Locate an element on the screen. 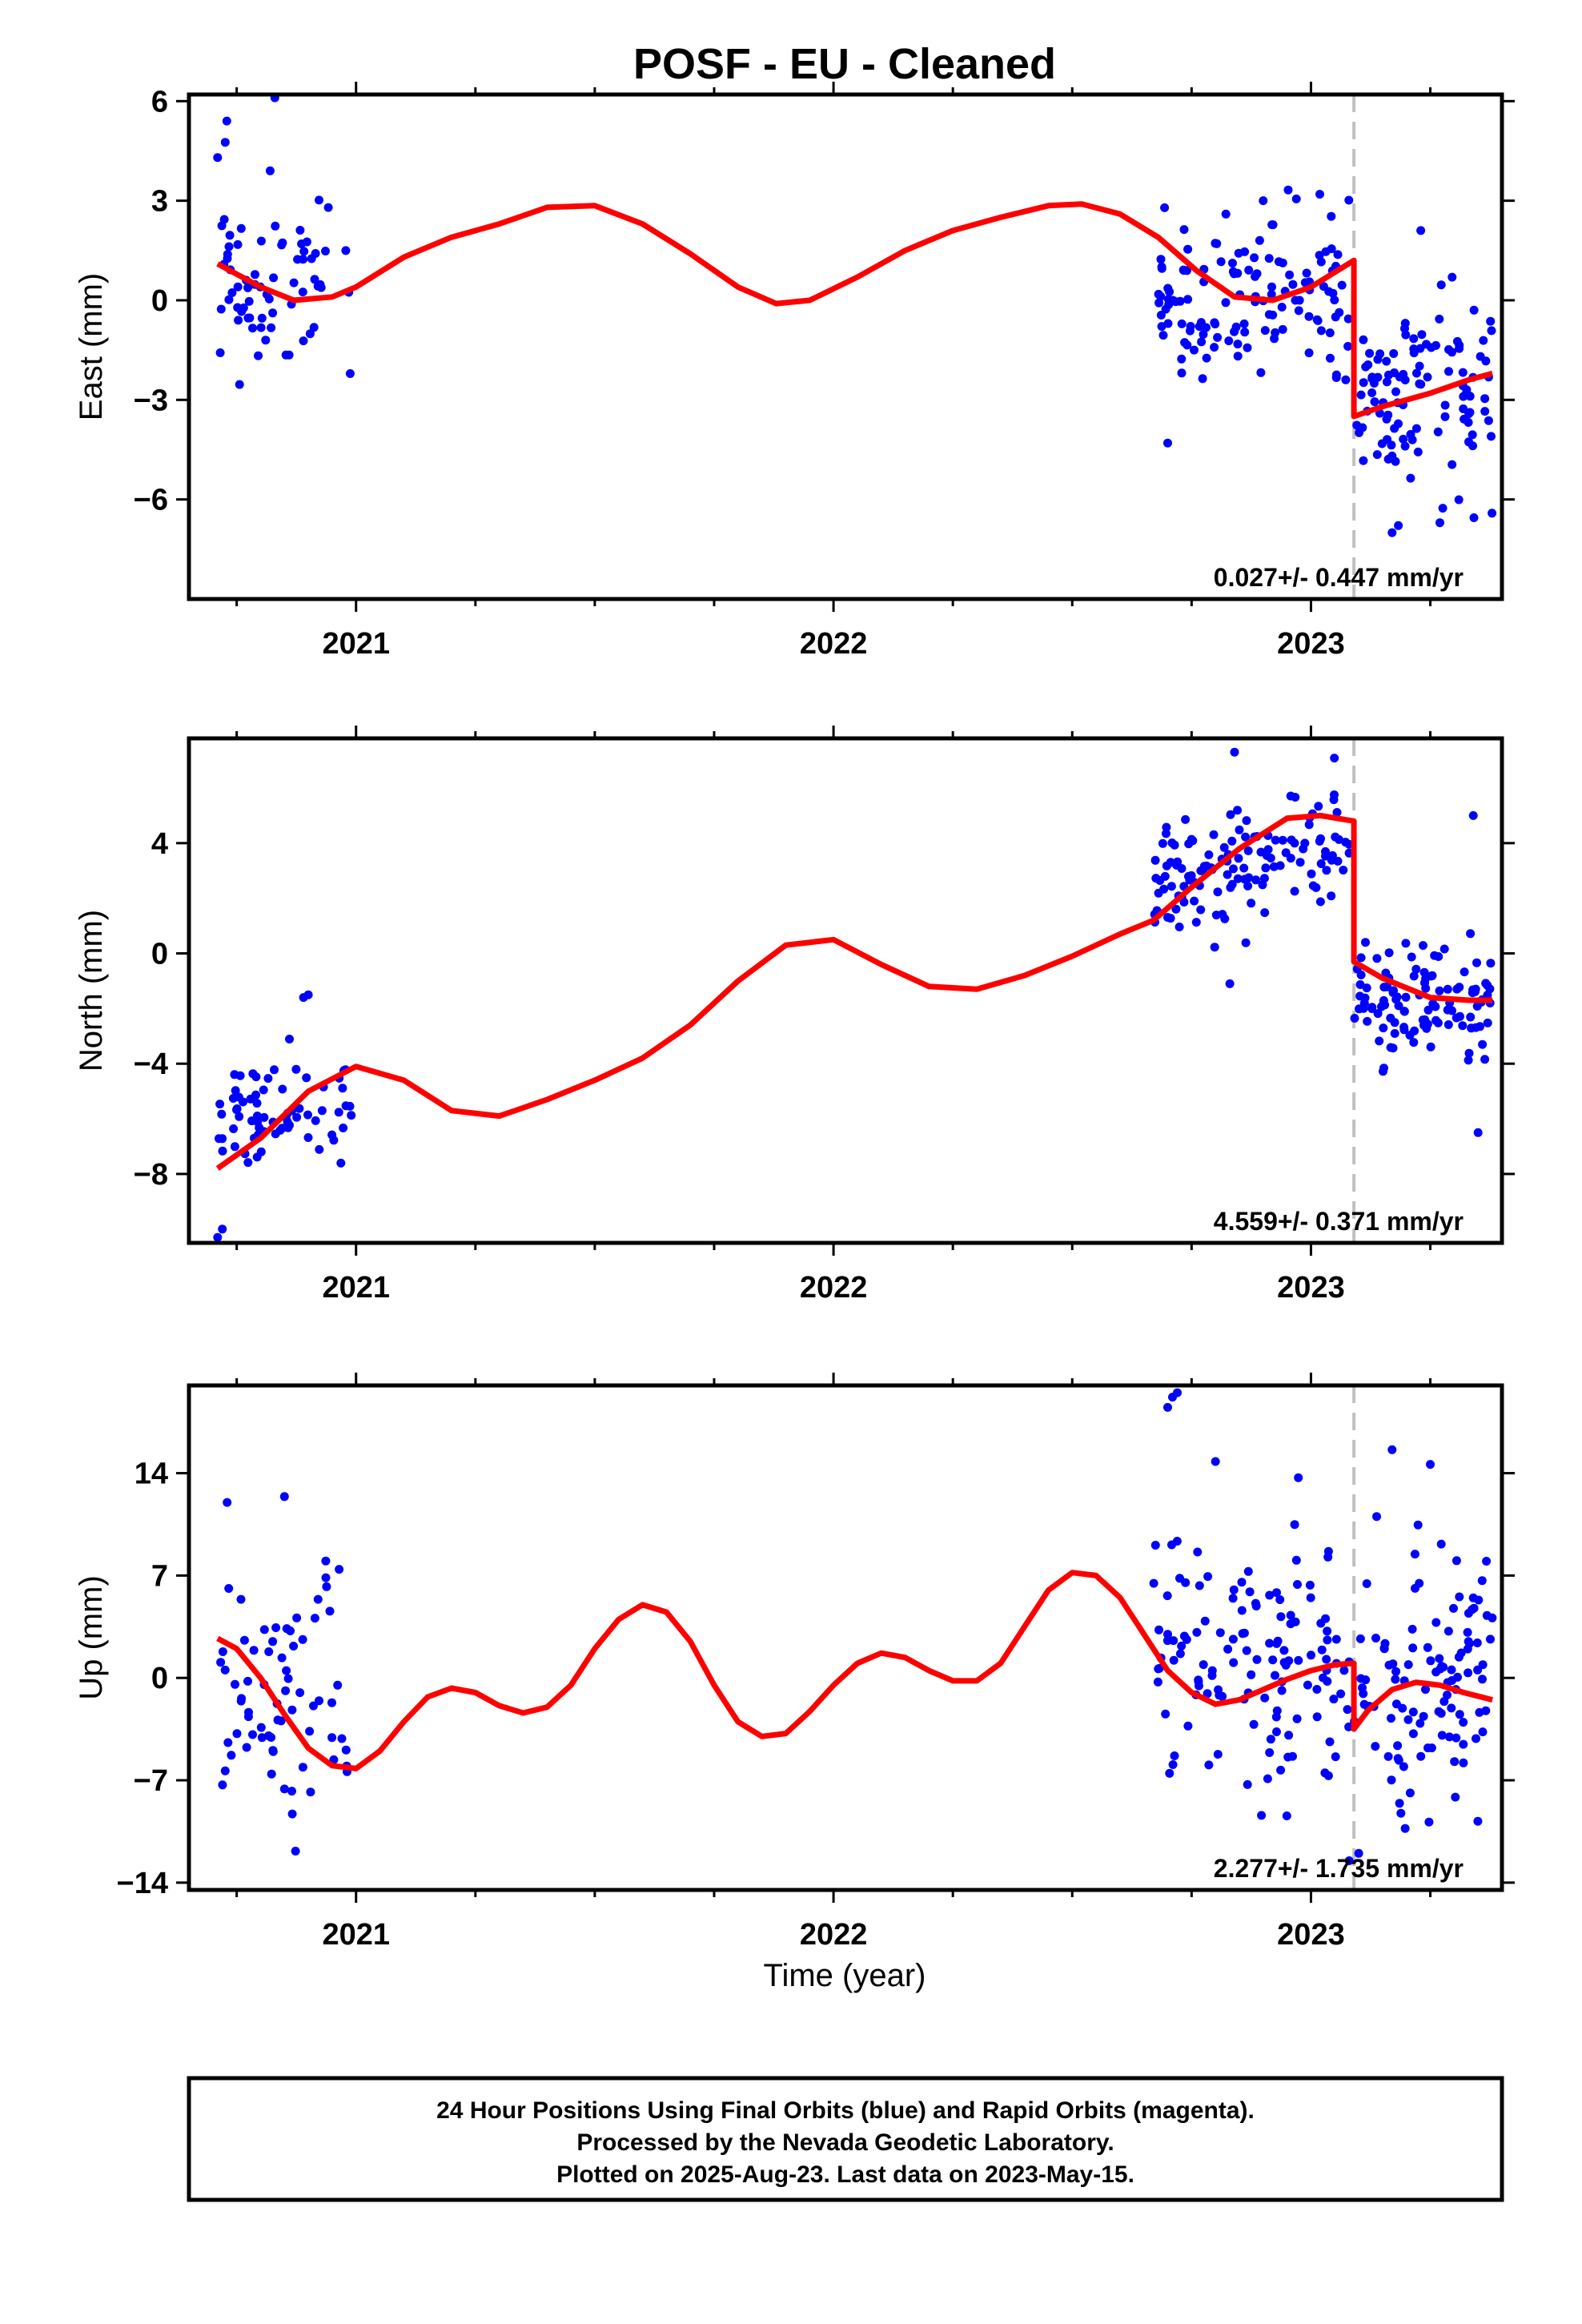 This screenshot has width=1582, height=2324. north-y-tick-label: −4 is located at coordinates (151, 1064).